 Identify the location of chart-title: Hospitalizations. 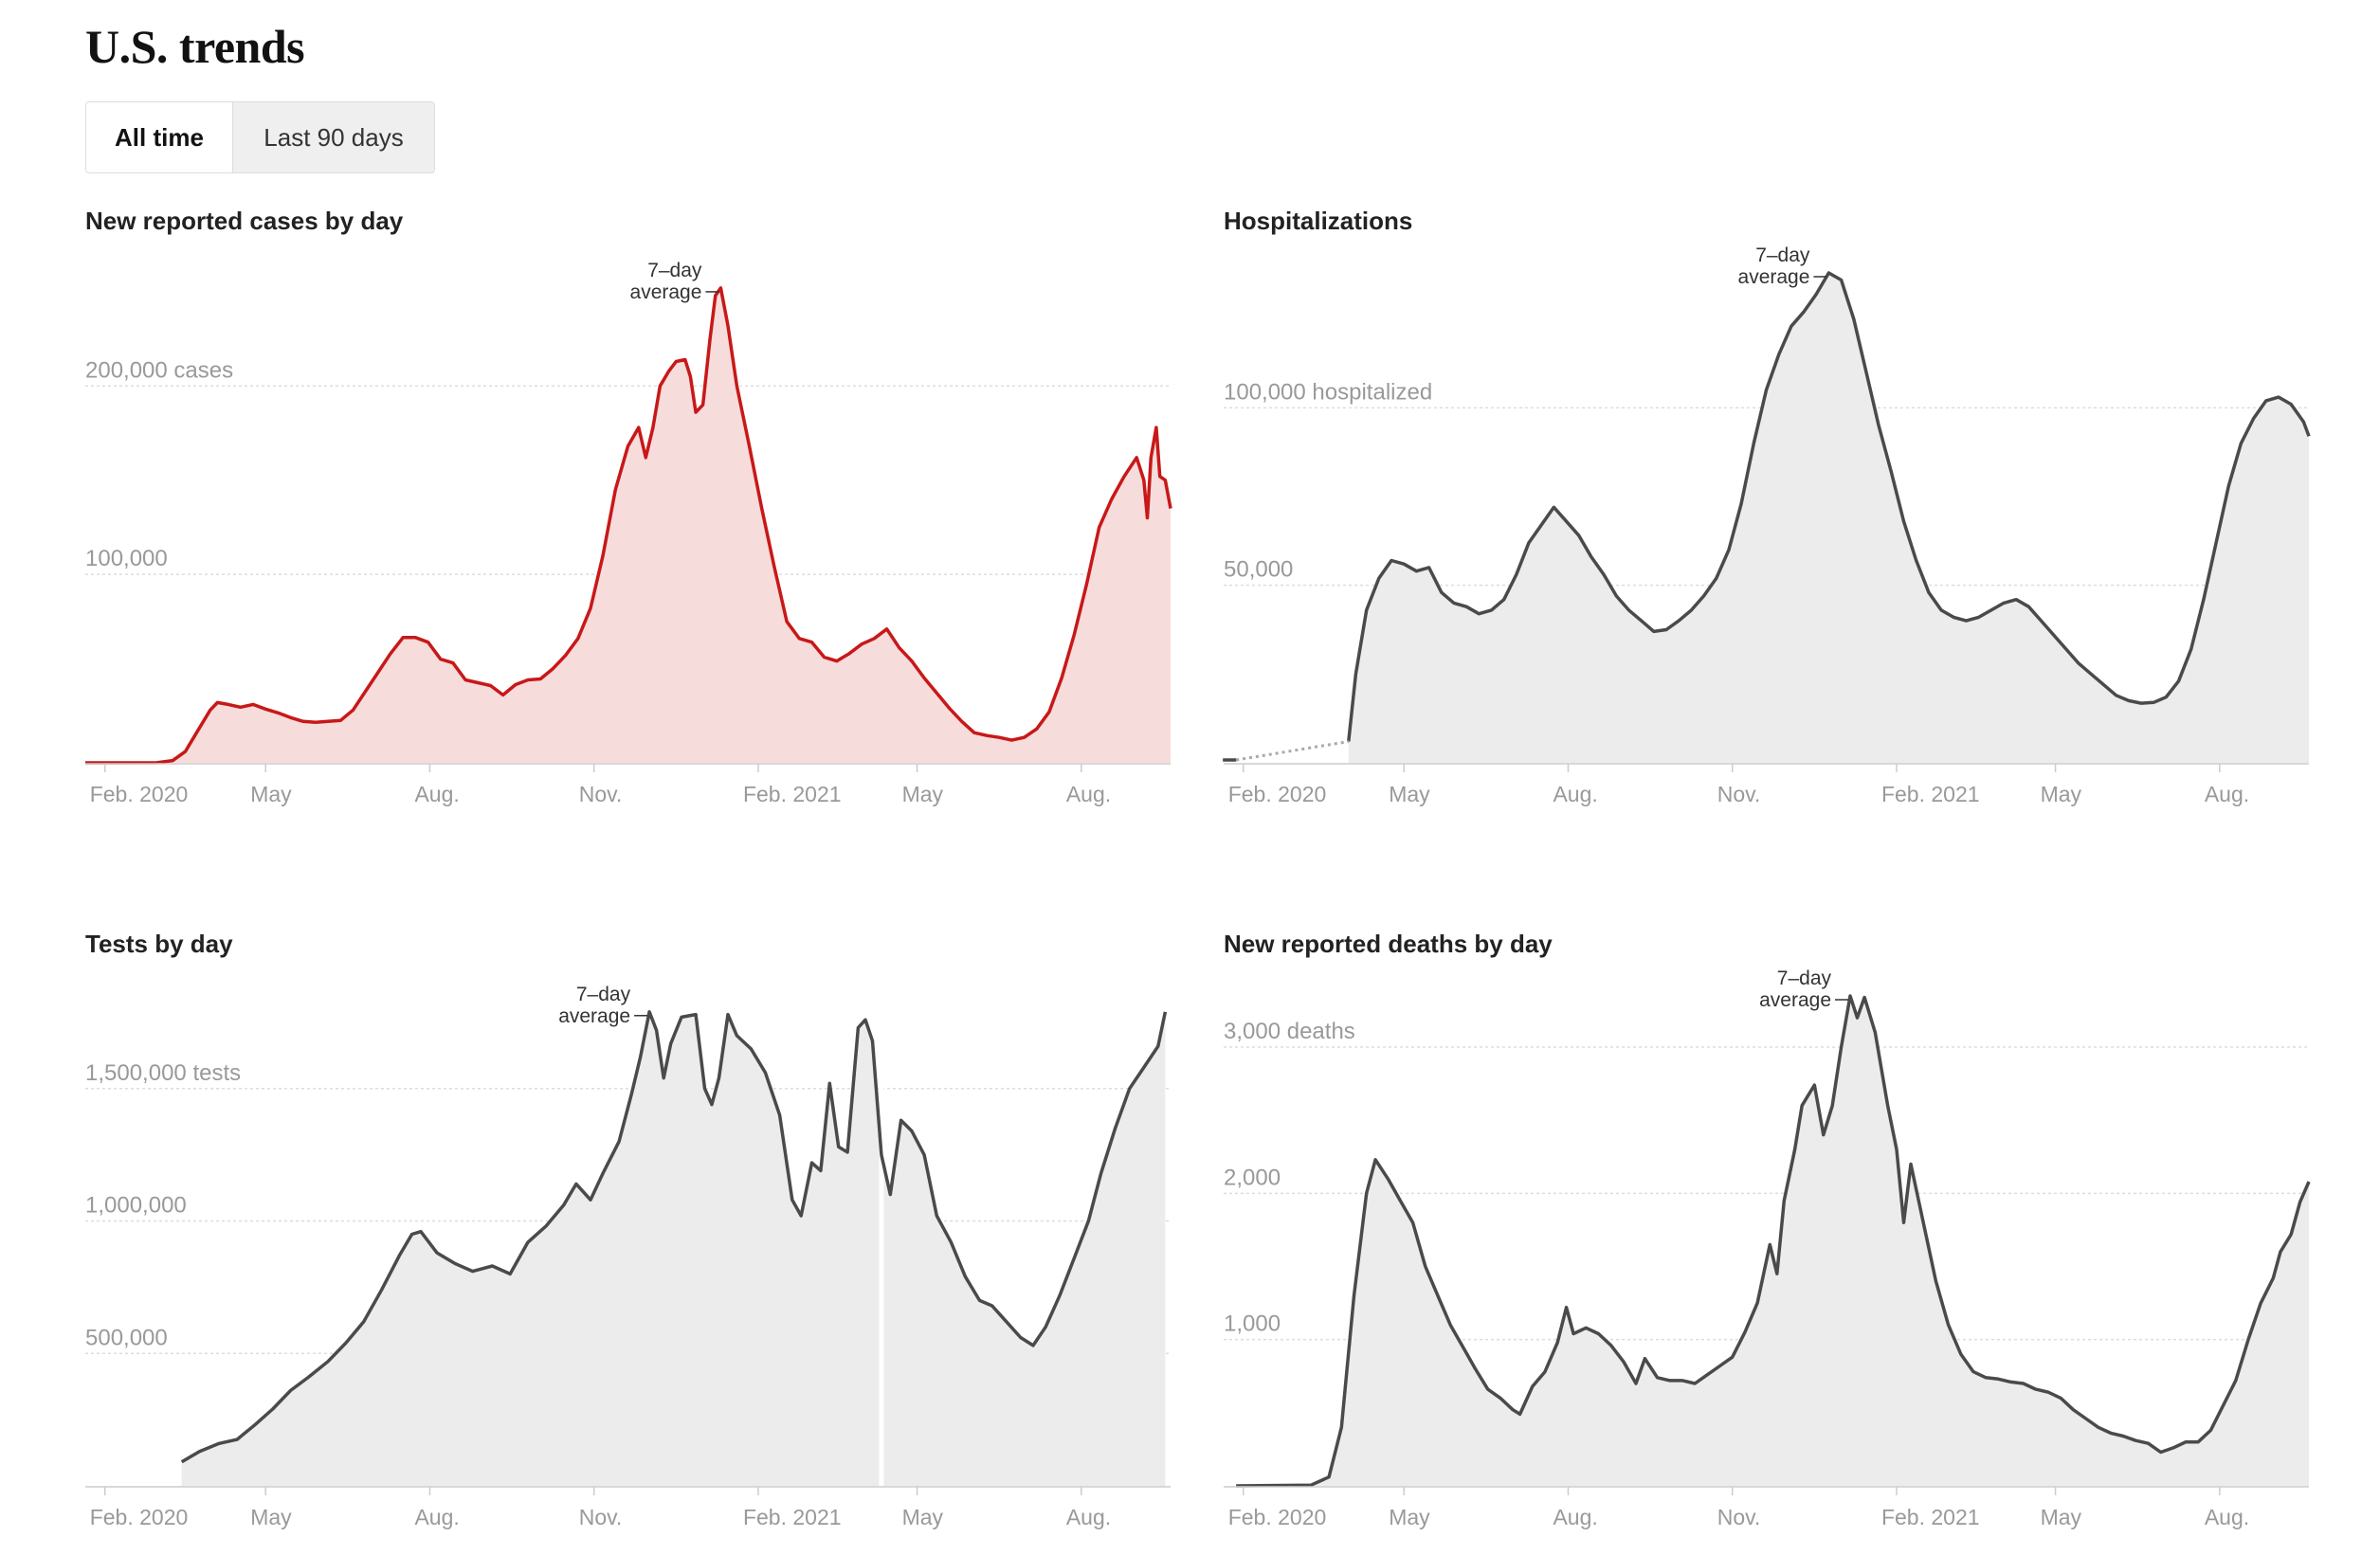
(1318, 221).